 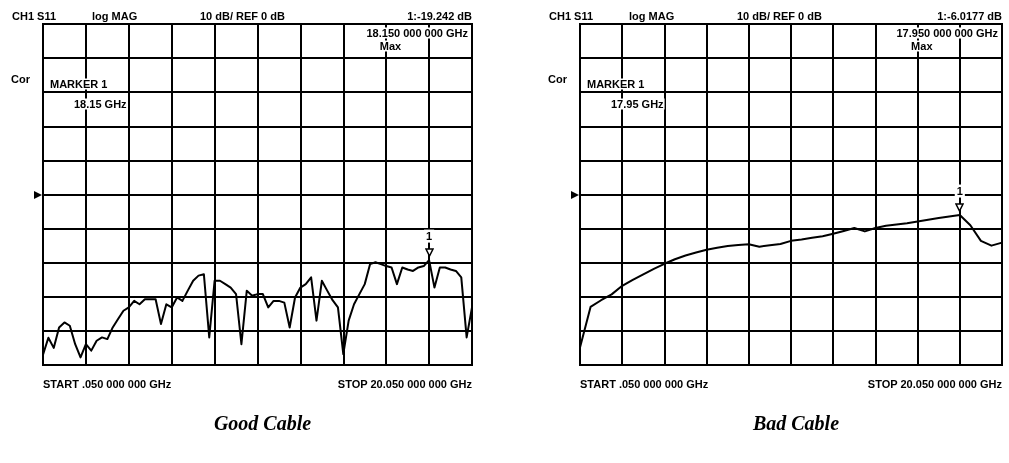 What do you see at coordinates (970, 16) in the screenshot?
I see `text: 1:-6.0177 dB` at bounding box center [970, 16].